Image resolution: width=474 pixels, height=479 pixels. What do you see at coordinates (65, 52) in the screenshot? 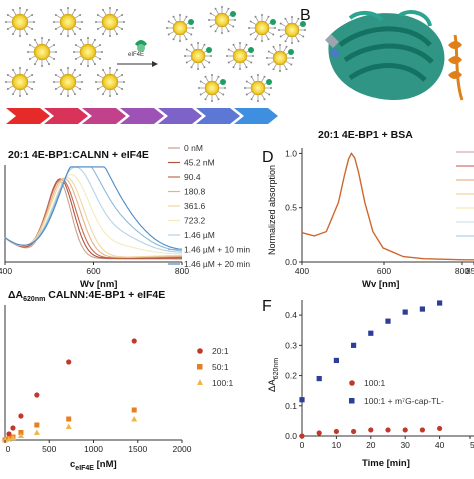
I see `nanoparticles-left` at bounding box center [65, 52].